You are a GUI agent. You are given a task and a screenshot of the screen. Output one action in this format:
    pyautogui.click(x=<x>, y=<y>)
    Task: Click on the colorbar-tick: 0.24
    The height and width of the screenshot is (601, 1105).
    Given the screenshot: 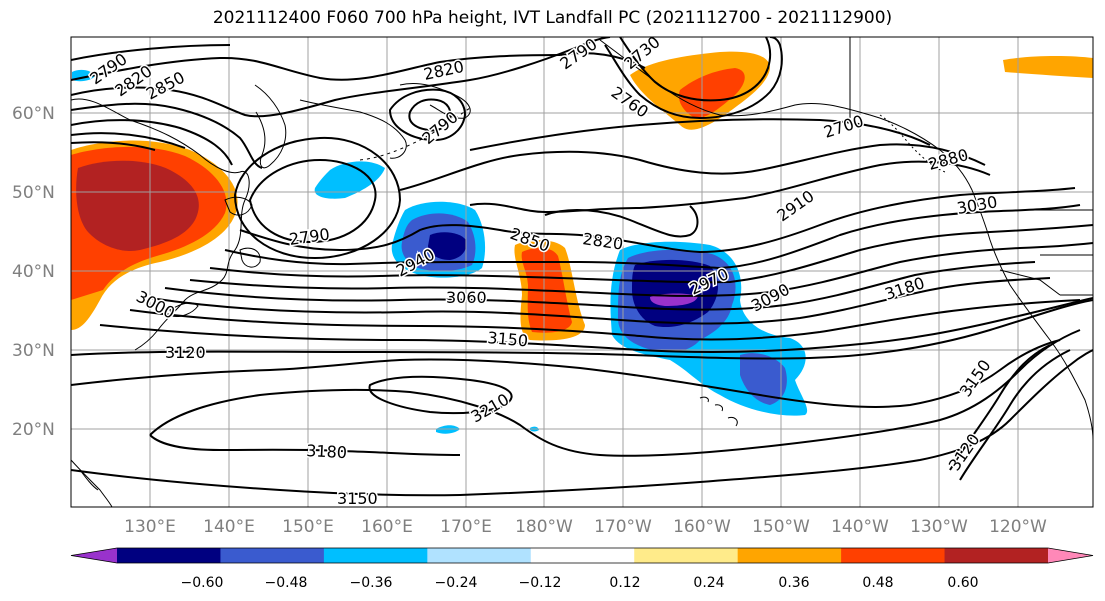 What is the action you would take?
    pyautogui.click(x=708, y=583)
    